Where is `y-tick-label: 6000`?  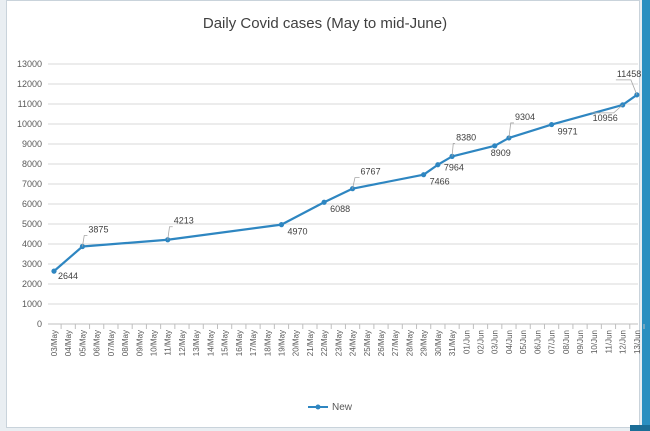
y-tick-label: 6000 is located at coordinates (32, 204).